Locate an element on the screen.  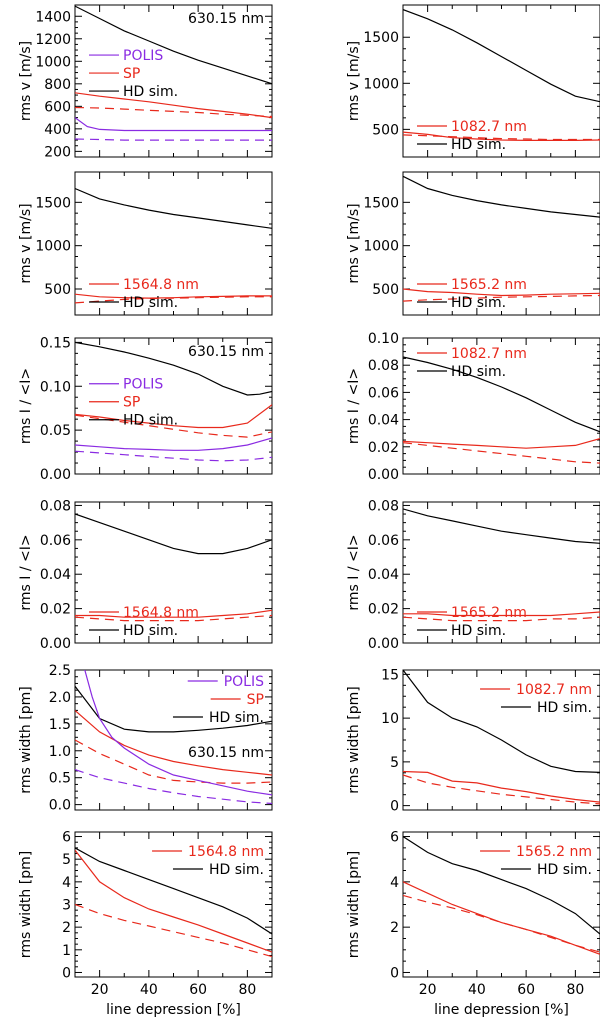
y-tick-label: 3 is located at coordinates (66, 906).